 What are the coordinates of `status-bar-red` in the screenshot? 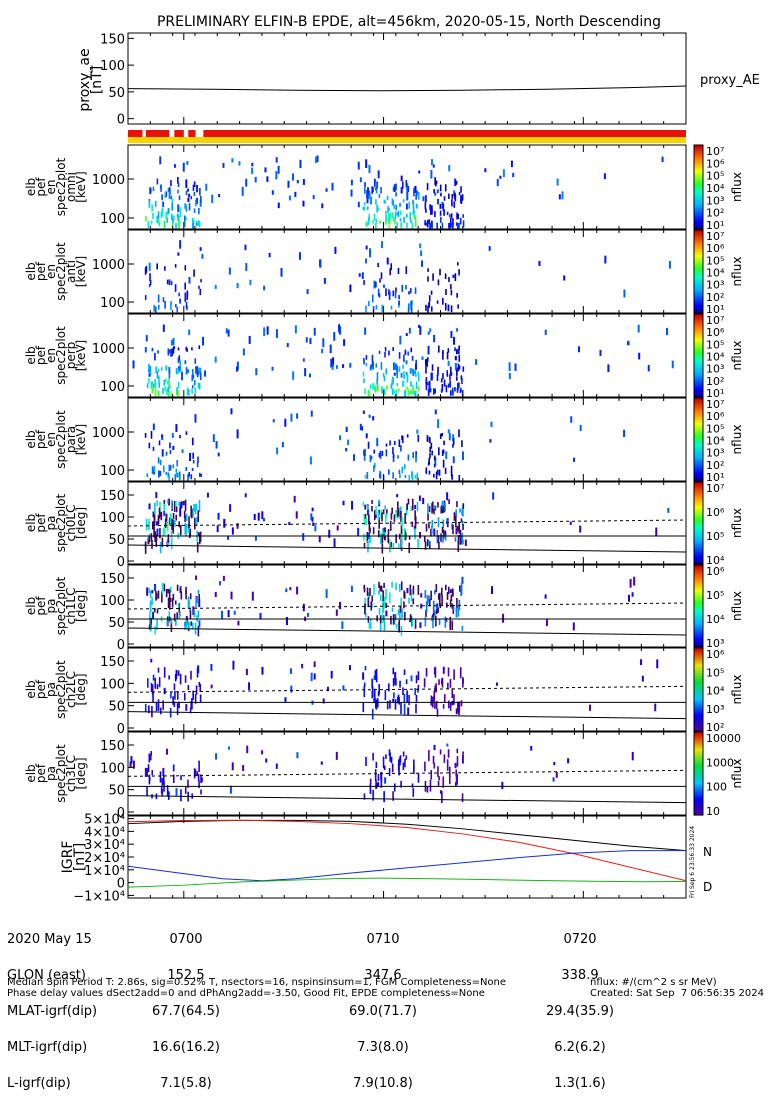 It's located at (444, 133).